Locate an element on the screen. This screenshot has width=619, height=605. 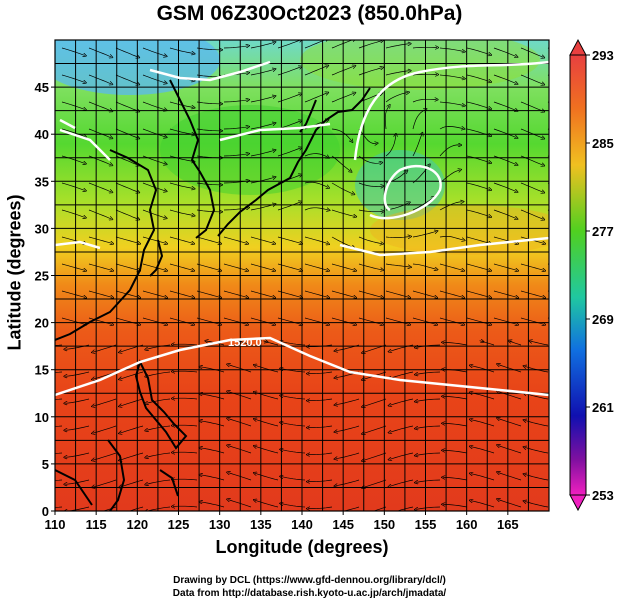
y-tick-label: 15 is located at coordinates (42, 370).